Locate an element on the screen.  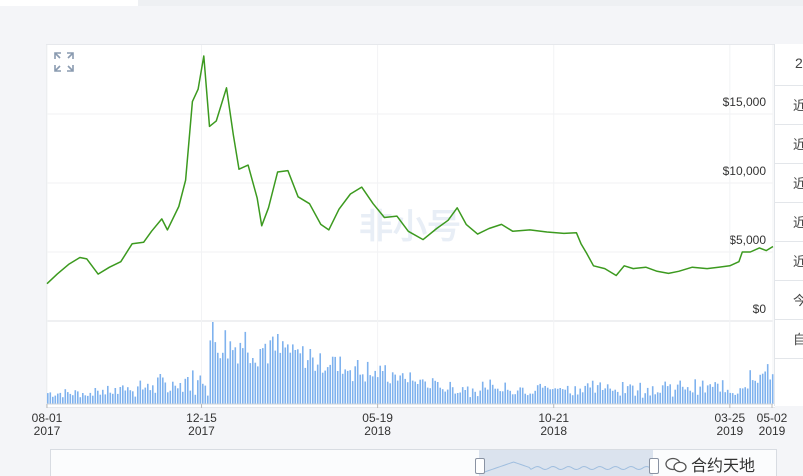
range-option-6: 今 is located at coordinates (789, 300).